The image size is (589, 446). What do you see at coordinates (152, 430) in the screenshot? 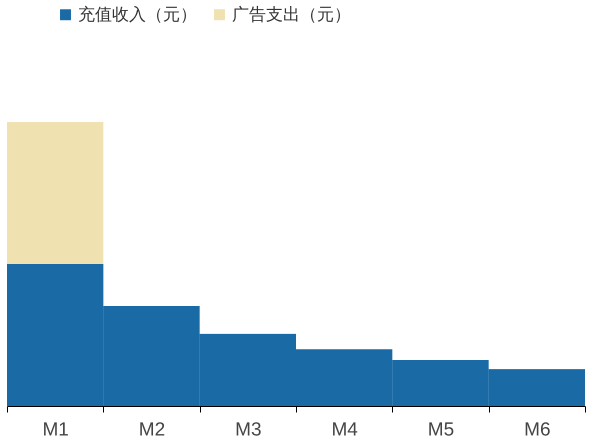
I see `x-tick-label: M2` at bounding box center [152, 430].